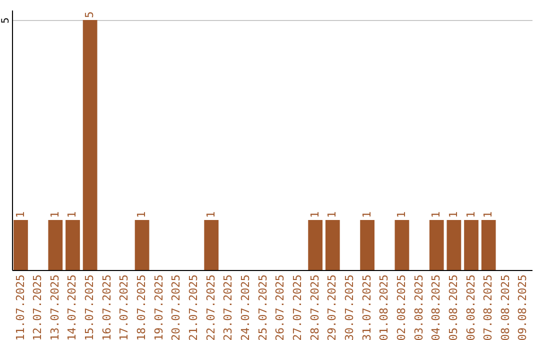  What do you see at coordinates (228, 307) in the screenshot?
I see `x-tick-label: 23.07.2025` at bounding box center [228, 307].